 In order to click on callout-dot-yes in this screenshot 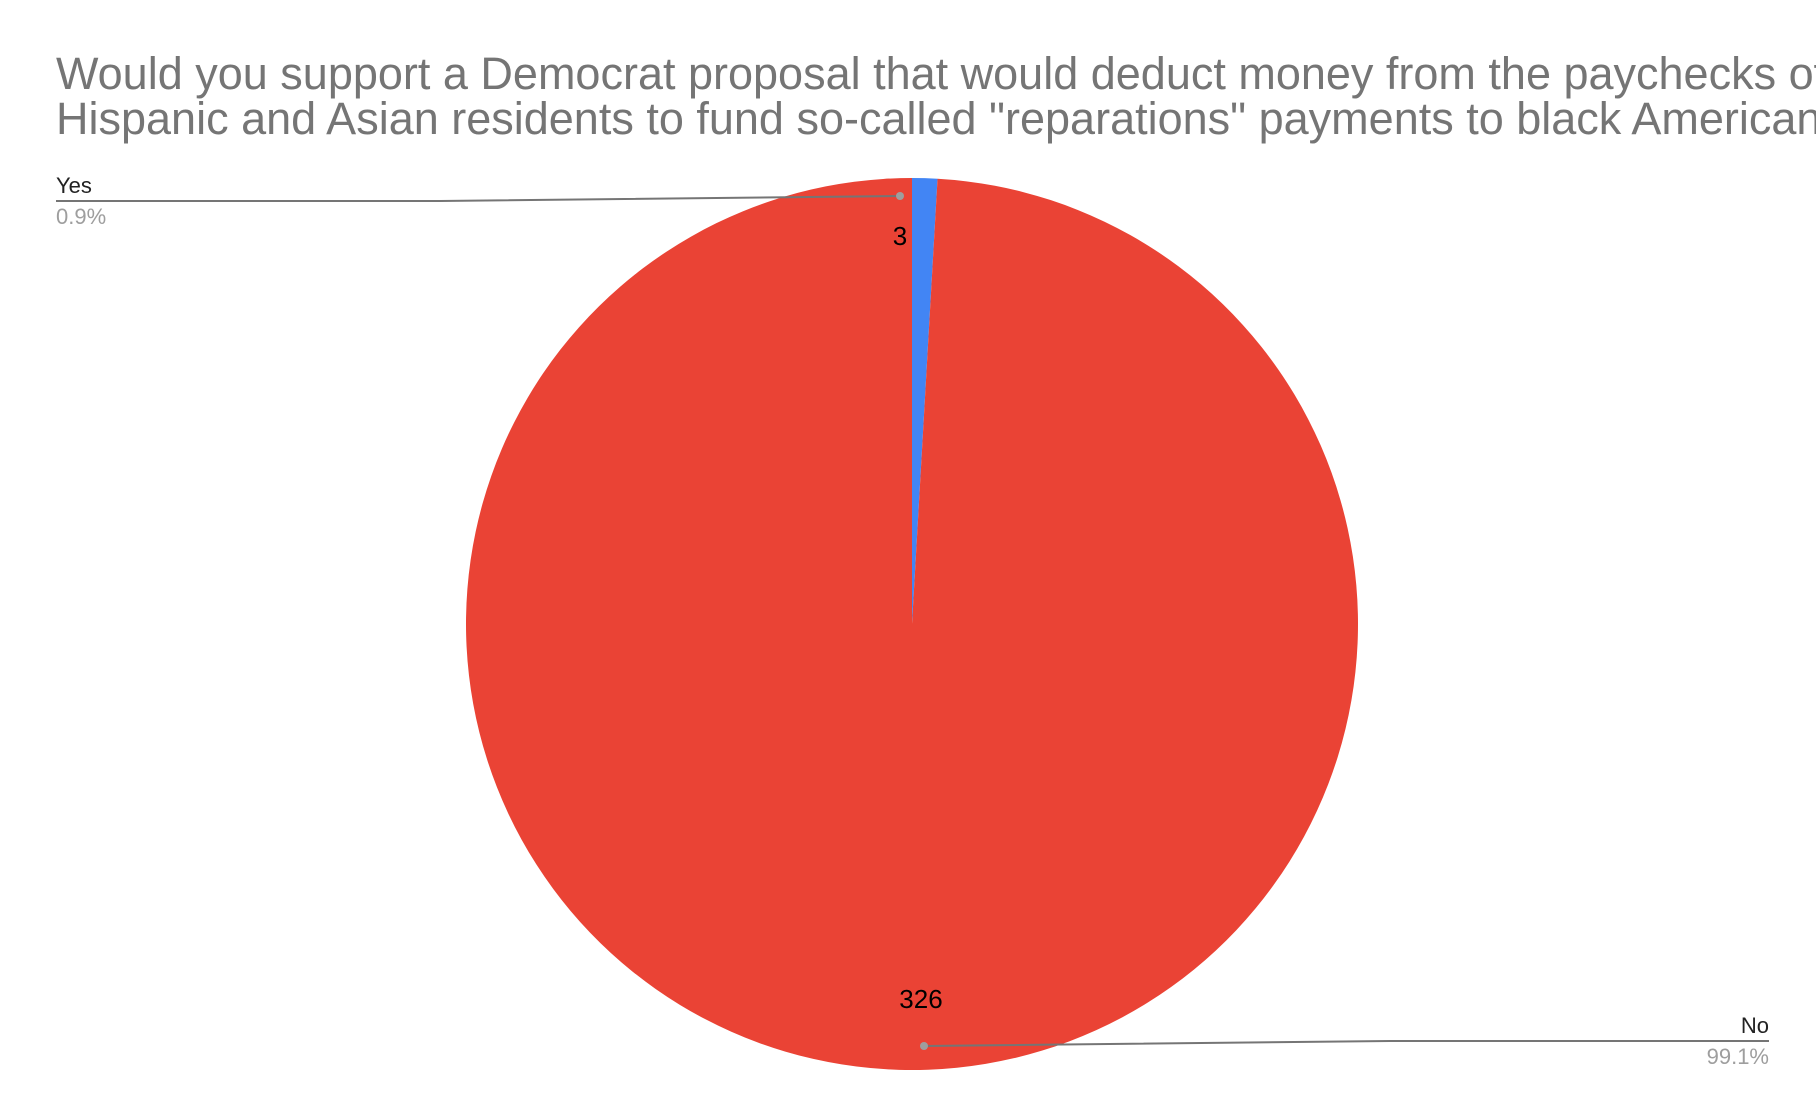, I will do `click(900, 196)`.